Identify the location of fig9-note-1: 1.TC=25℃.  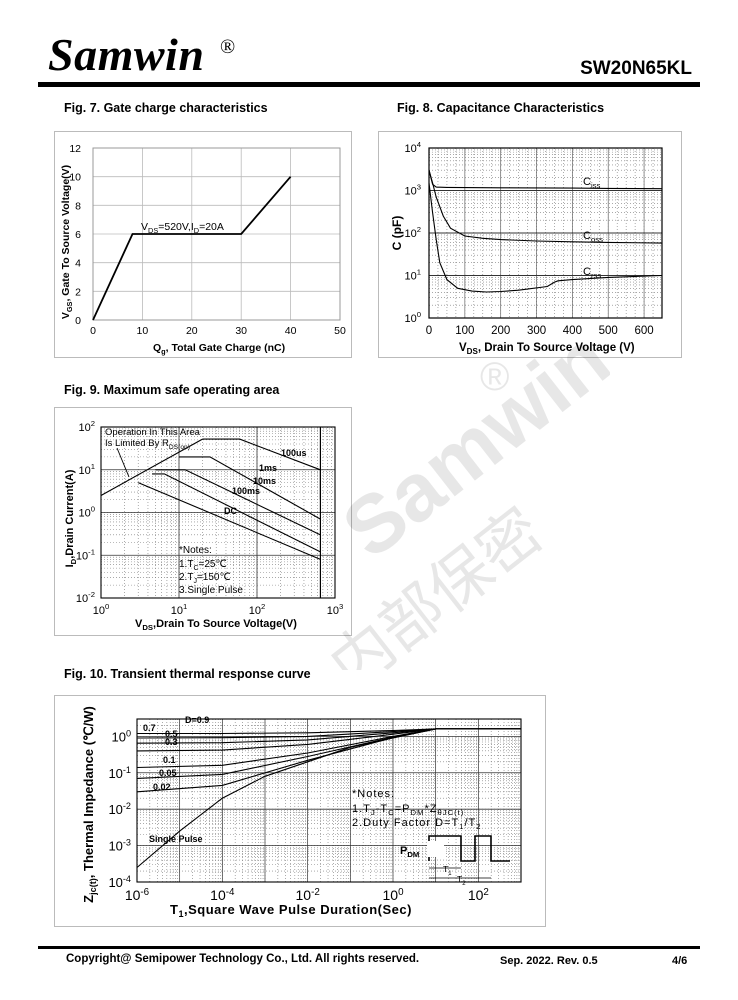
(203, 565).